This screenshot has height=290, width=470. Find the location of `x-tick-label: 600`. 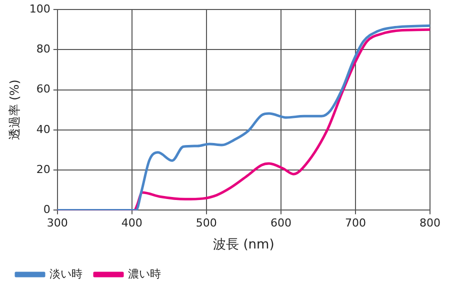

x-tick-label: 600 is located at coordinates (281, 223).